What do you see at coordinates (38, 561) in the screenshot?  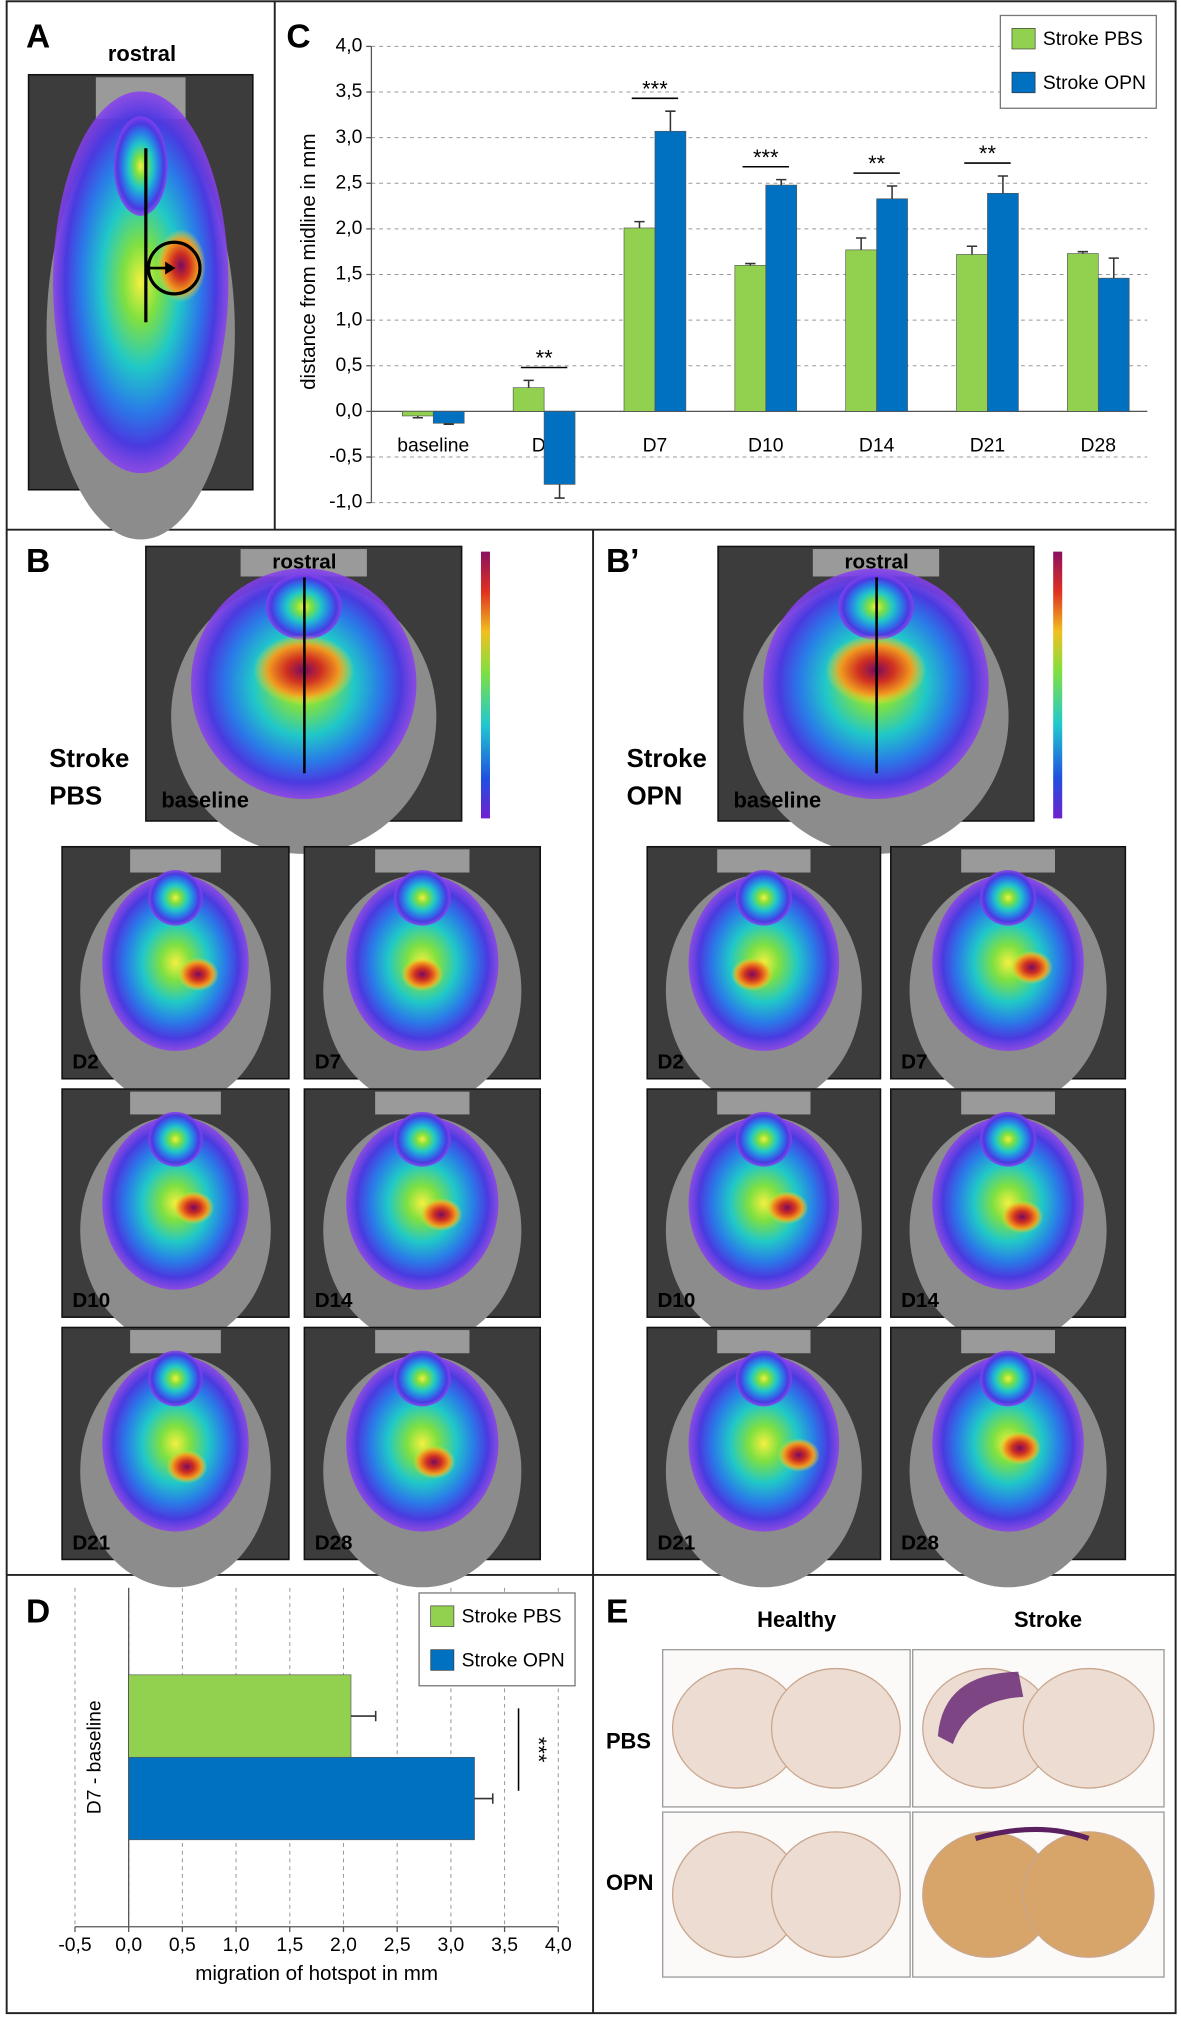 I see `panel-label: B` at bounding box center [38, 561].